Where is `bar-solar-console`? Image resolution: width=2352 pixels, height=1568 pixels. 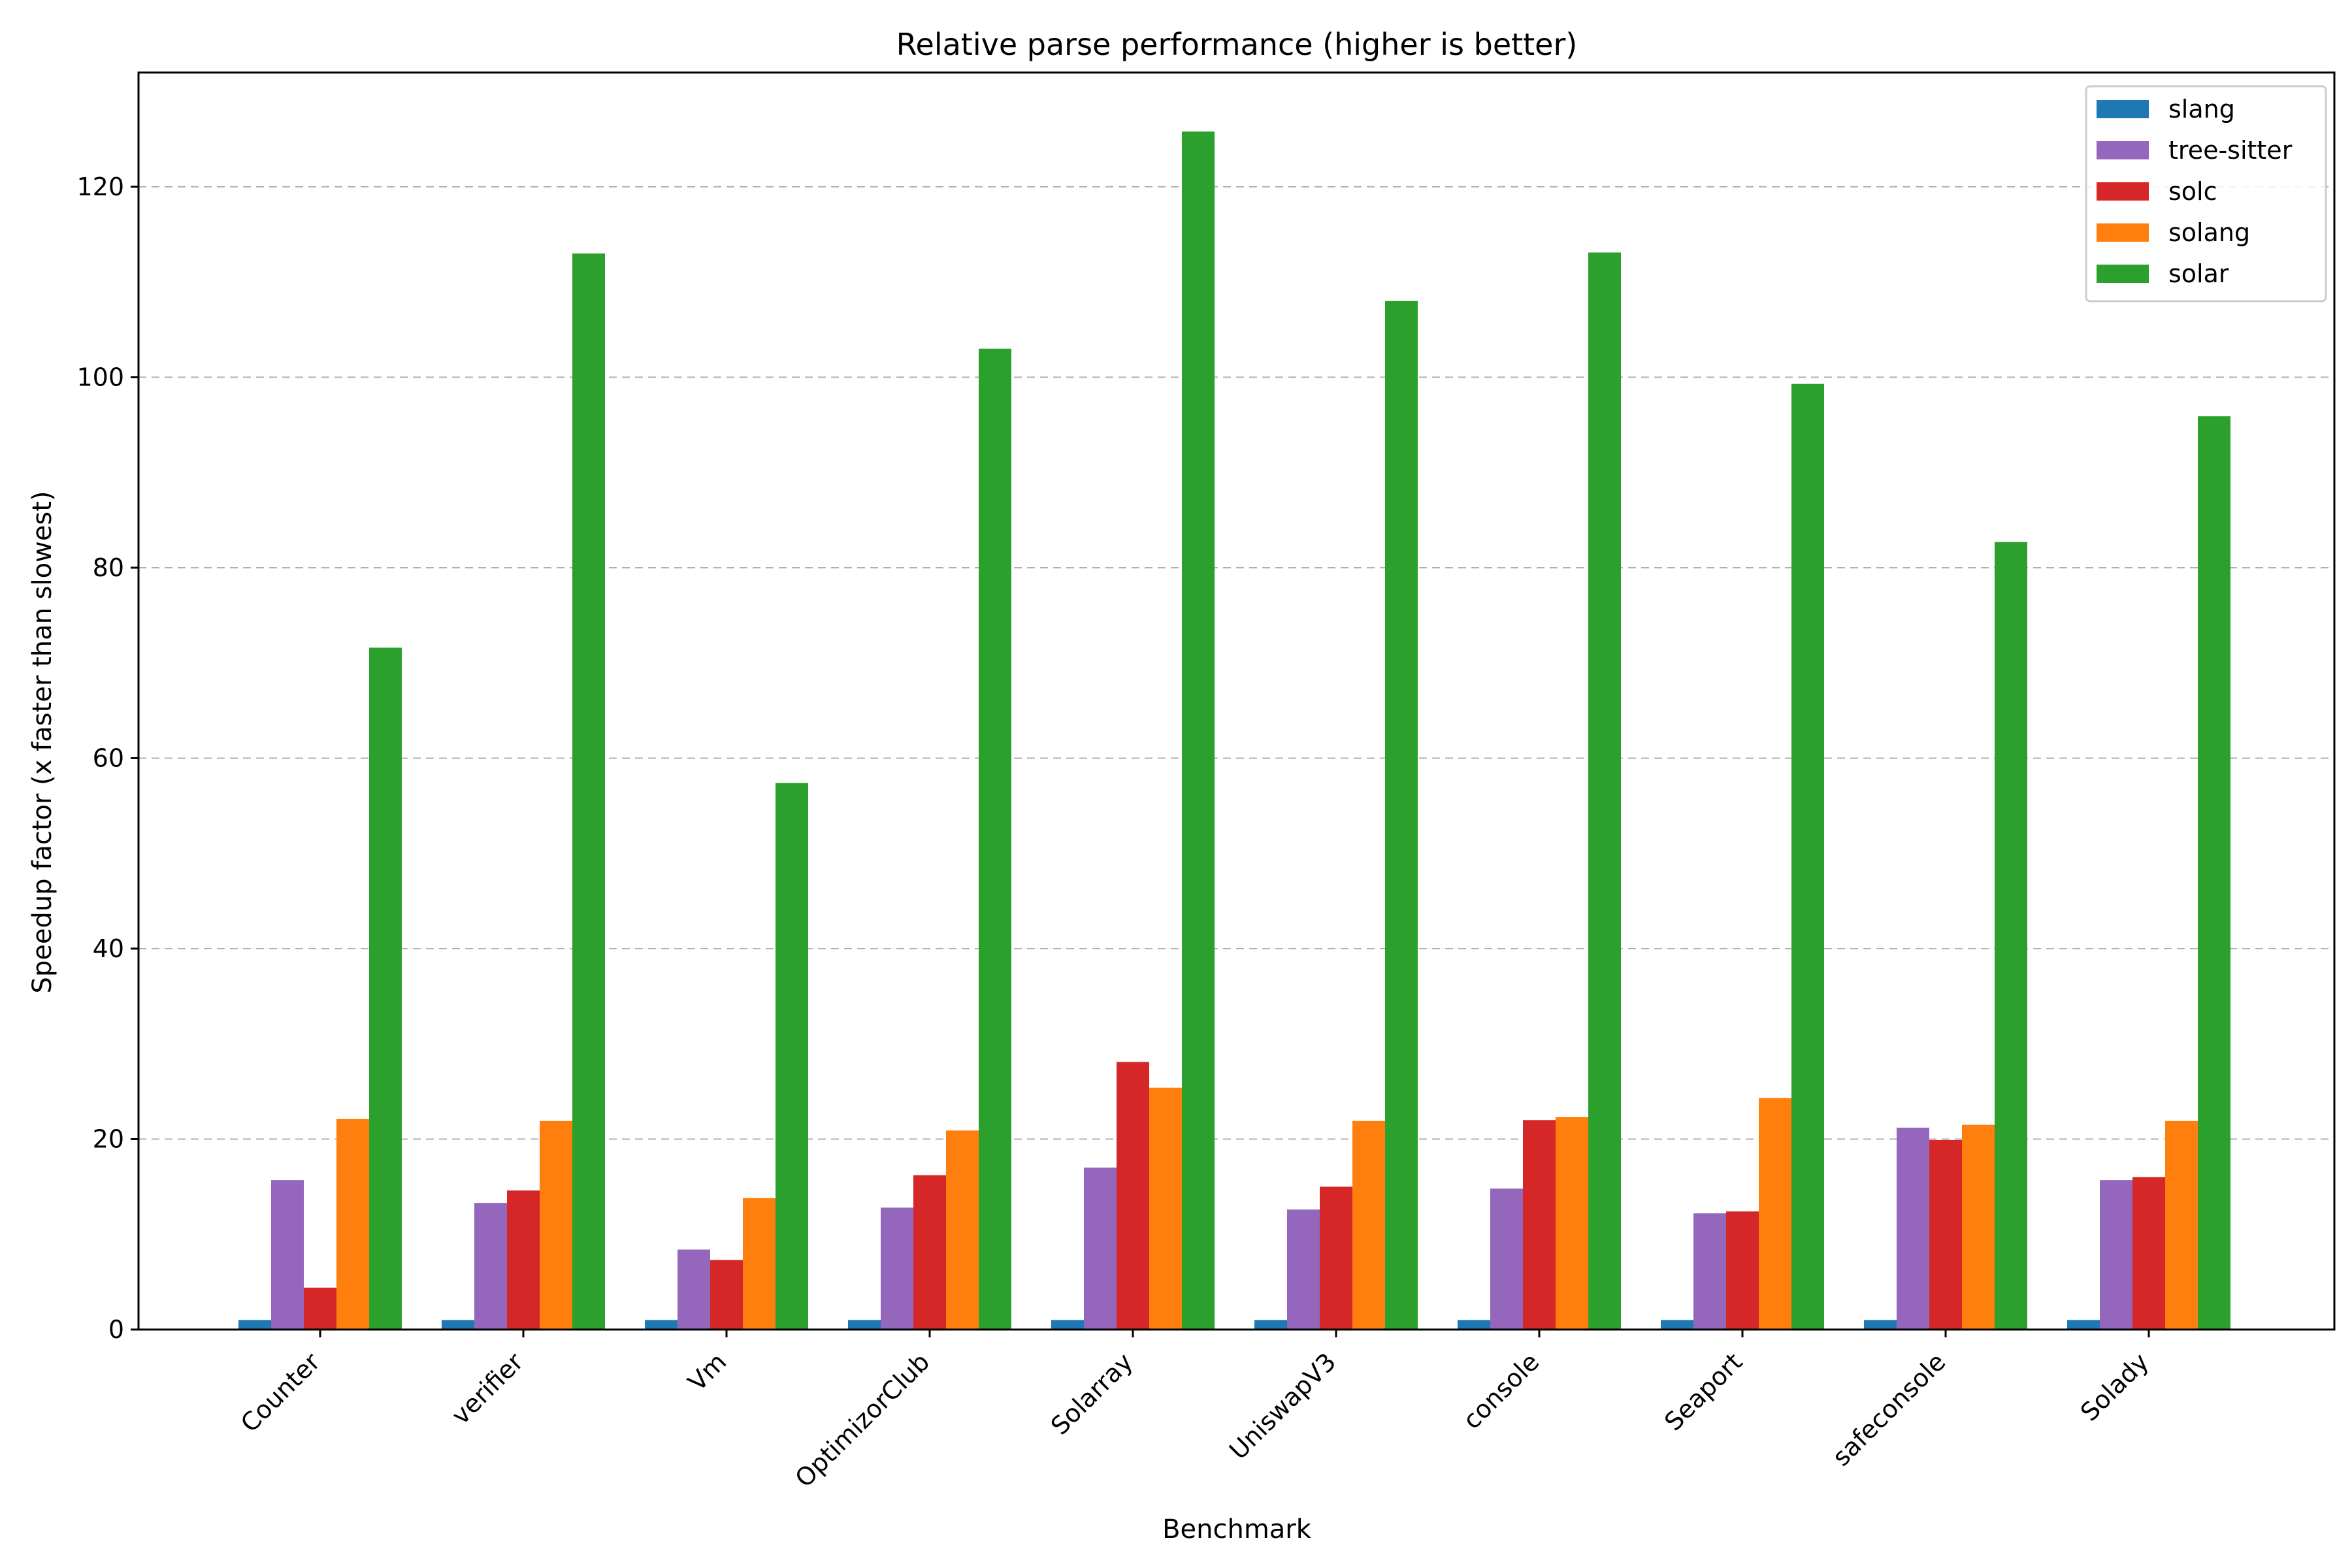 bar-solar-console is located at coordinates (1604, 791).